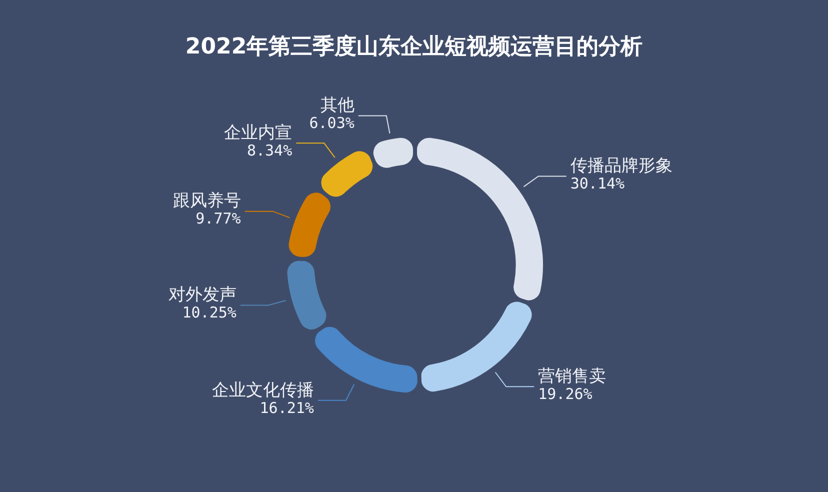  I want to click on data-label: 6.03%, so click(331, 123).